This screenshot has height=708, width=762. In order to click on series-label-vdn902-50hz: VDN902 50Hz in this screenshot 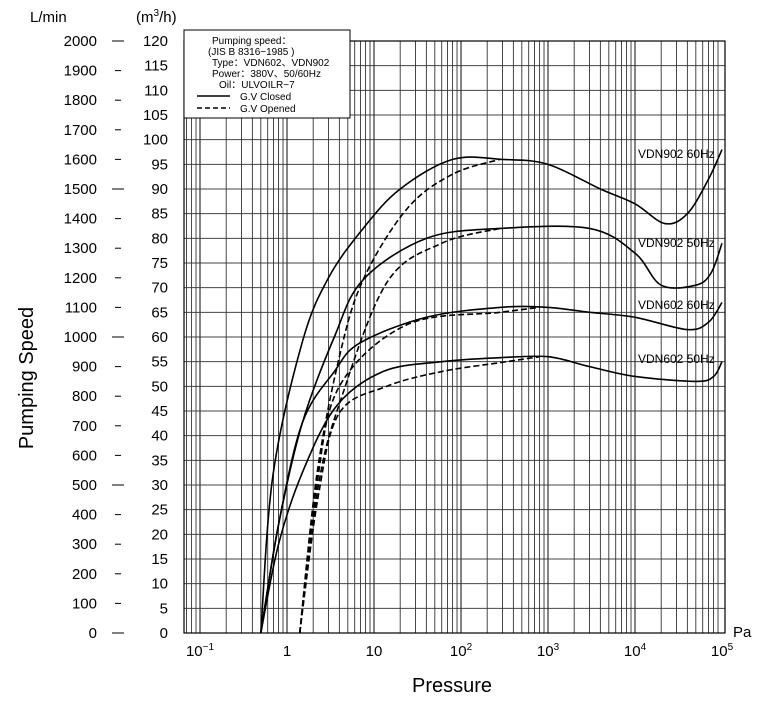, I will do `click(676, 243)`.